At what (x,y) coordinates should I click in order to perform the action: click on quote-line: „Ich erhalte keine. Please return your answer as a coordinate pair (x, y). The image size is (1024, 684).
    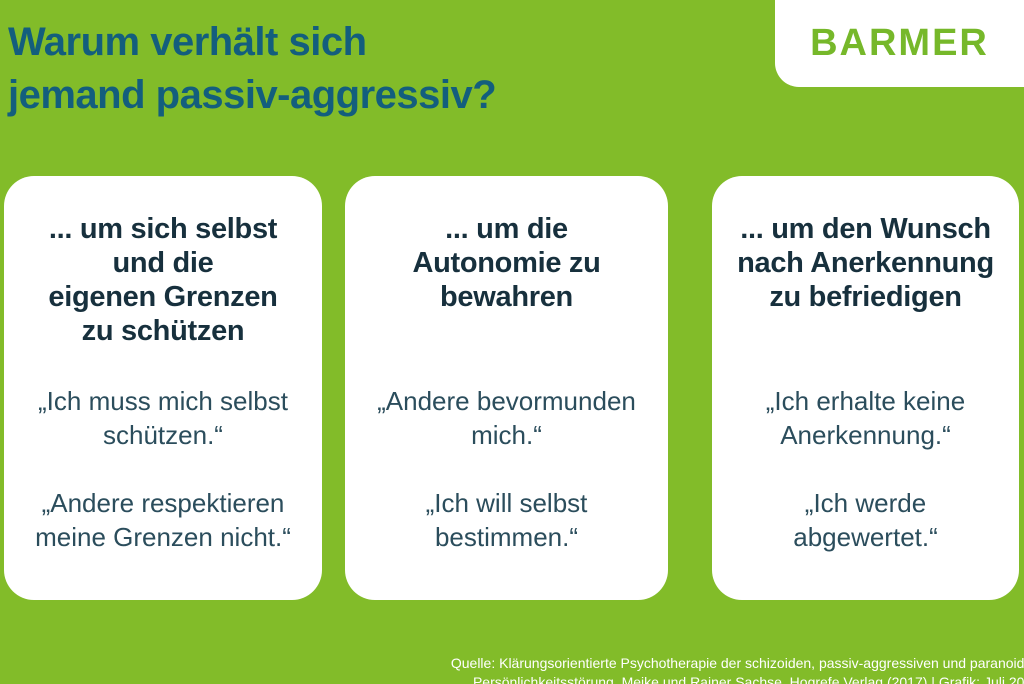
    Looking at the image, I should click on (865, 401).